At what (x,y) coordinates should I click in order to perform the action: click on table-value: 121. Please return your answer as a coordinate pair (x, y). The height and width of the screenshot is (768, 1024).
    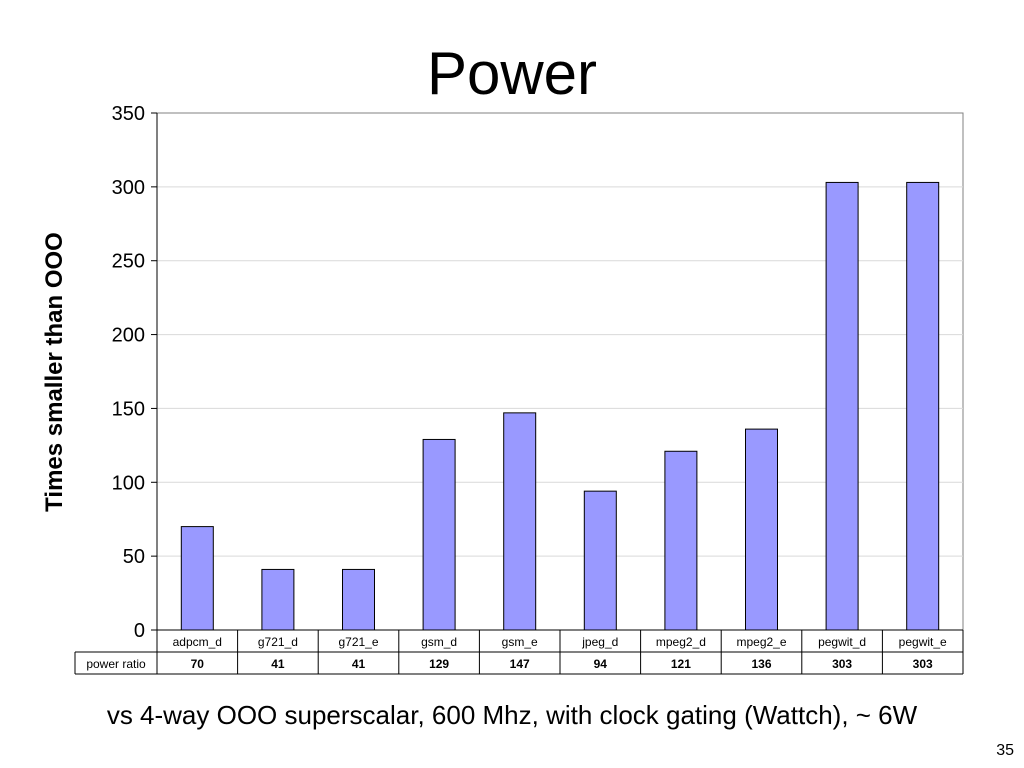
    Looking at the image, I should click on (681, 664).